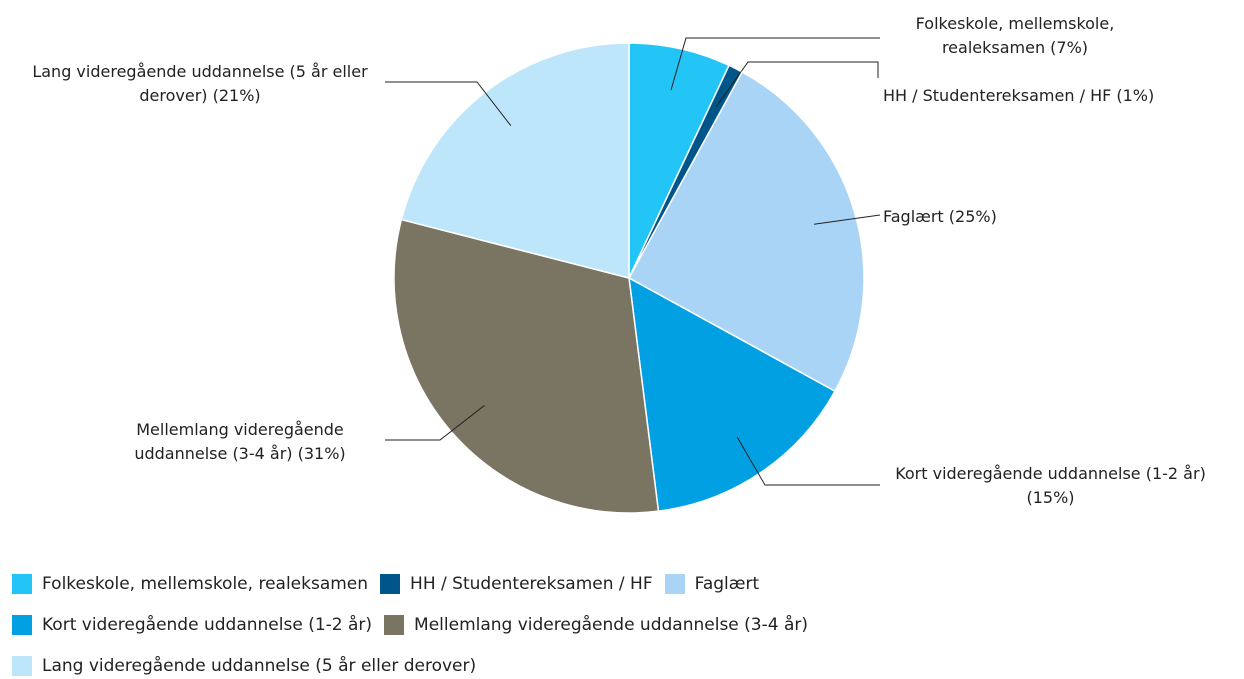 This screenshot has width=1244, height=679. Describe the element at coordinates (1019, 95) in the screenshot. I see `data-label: HH / Studentereksamen / HF (1%)` at that location.